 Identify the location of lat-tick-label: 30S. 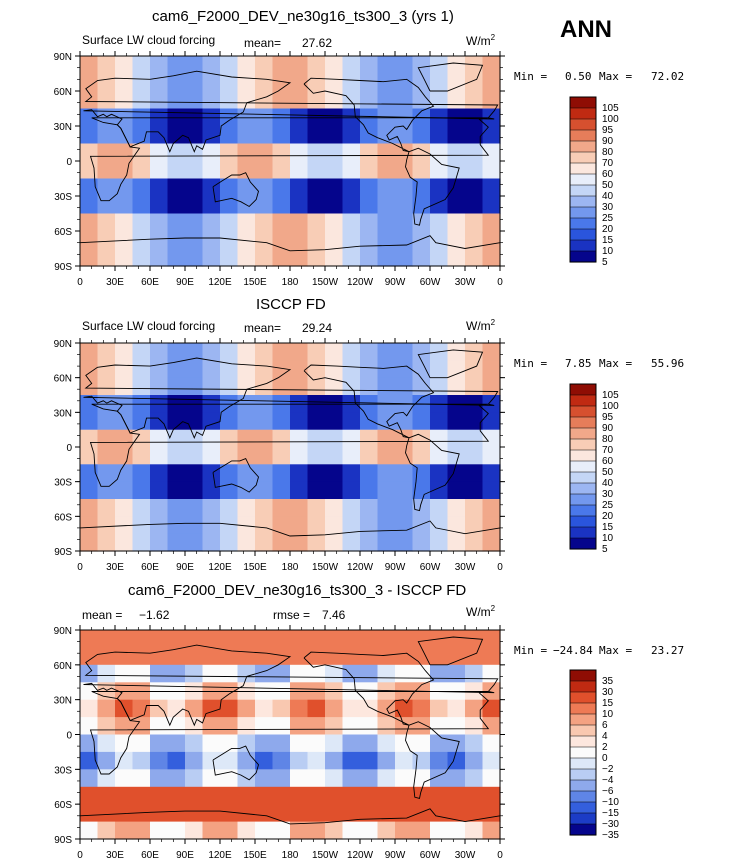
(63, 197).